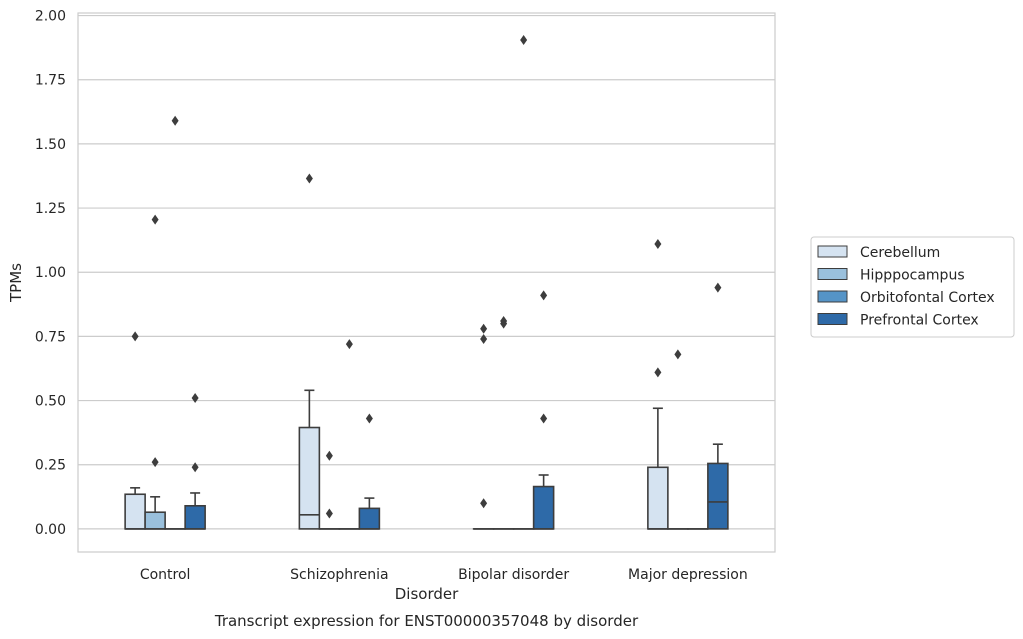 Image resolution: width=1023 pixels, height=639 pixels. I want to click on y-tick-label: 1.50, so click(50, 145).